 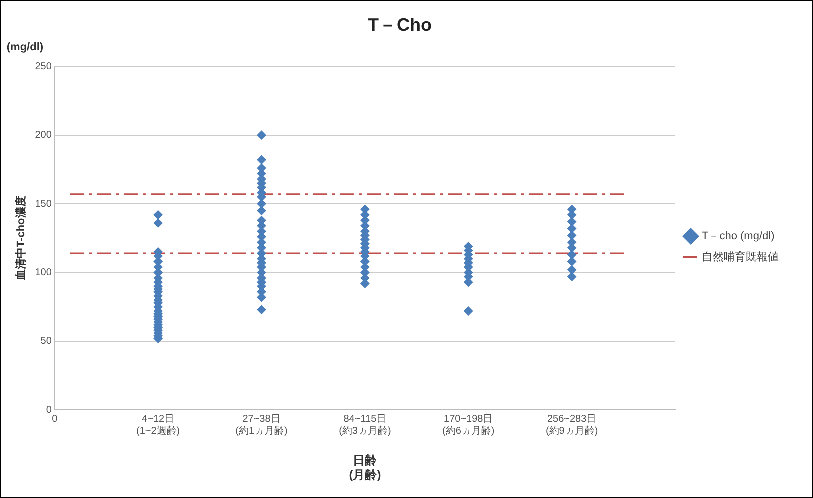 I want to click on y-tick-label: 150, so click(x=43, y=204).